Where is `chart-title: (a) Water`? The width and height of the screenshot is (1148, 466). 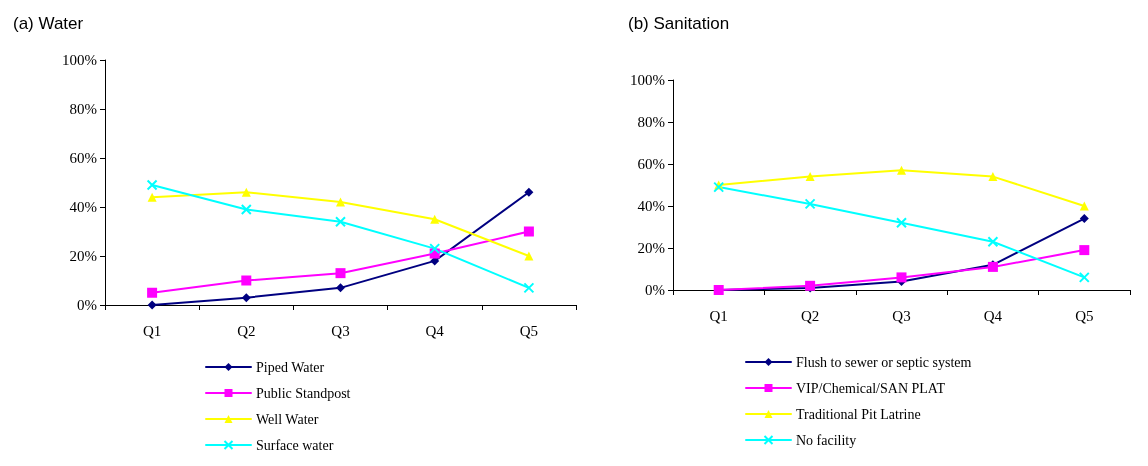 chart-title: (a) Water is located at coordinates (48, 23).